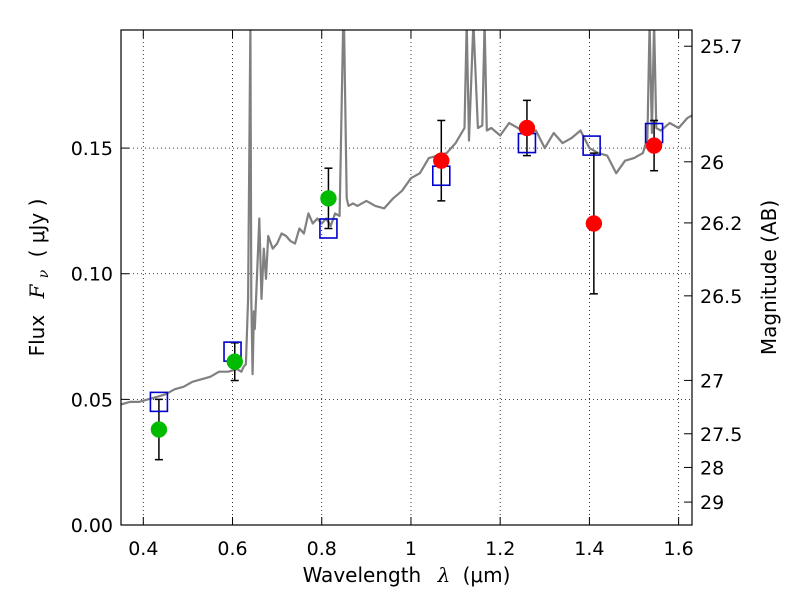 This screenshot has width=800, height=600. I want to click on x-tick-label: 1, so click(411, 549).